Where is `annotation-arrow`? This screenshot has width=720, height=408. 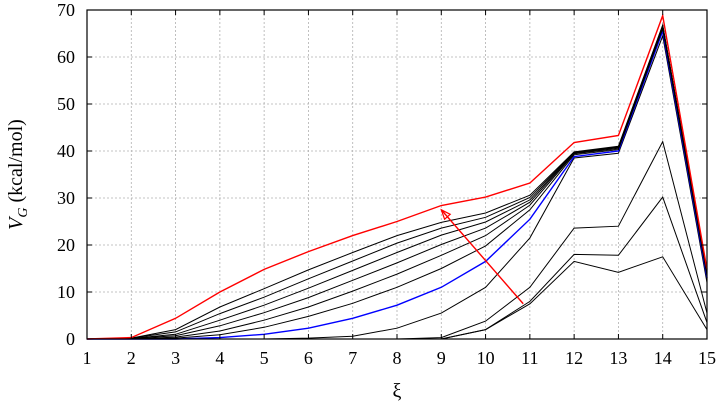
annotation-arrow is located at coordinates (482, 257).